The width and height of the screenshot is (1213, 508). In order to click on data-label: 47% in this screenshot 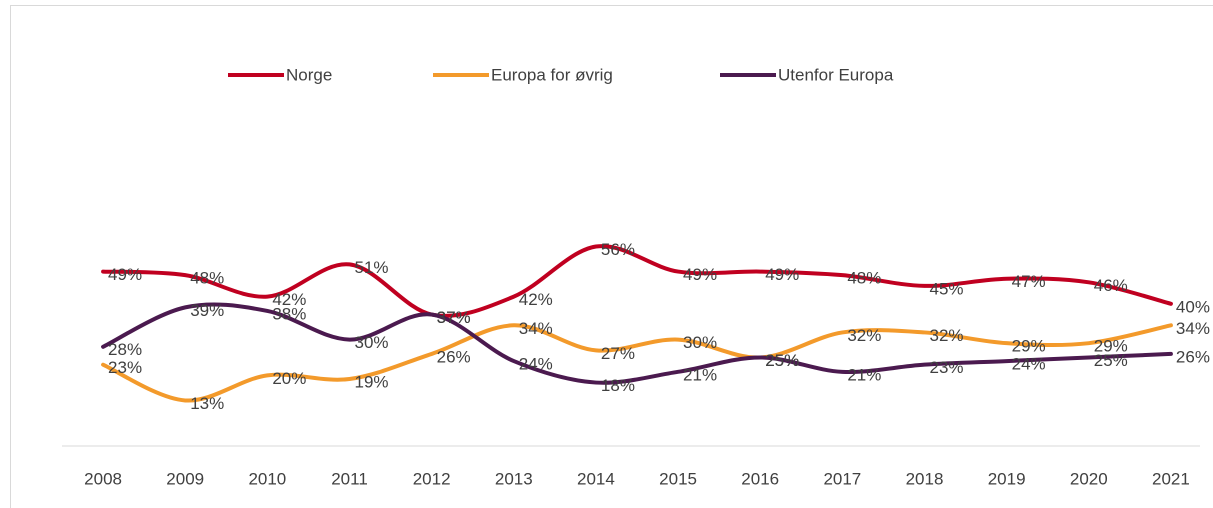, I will do `click(1029, 281)`.